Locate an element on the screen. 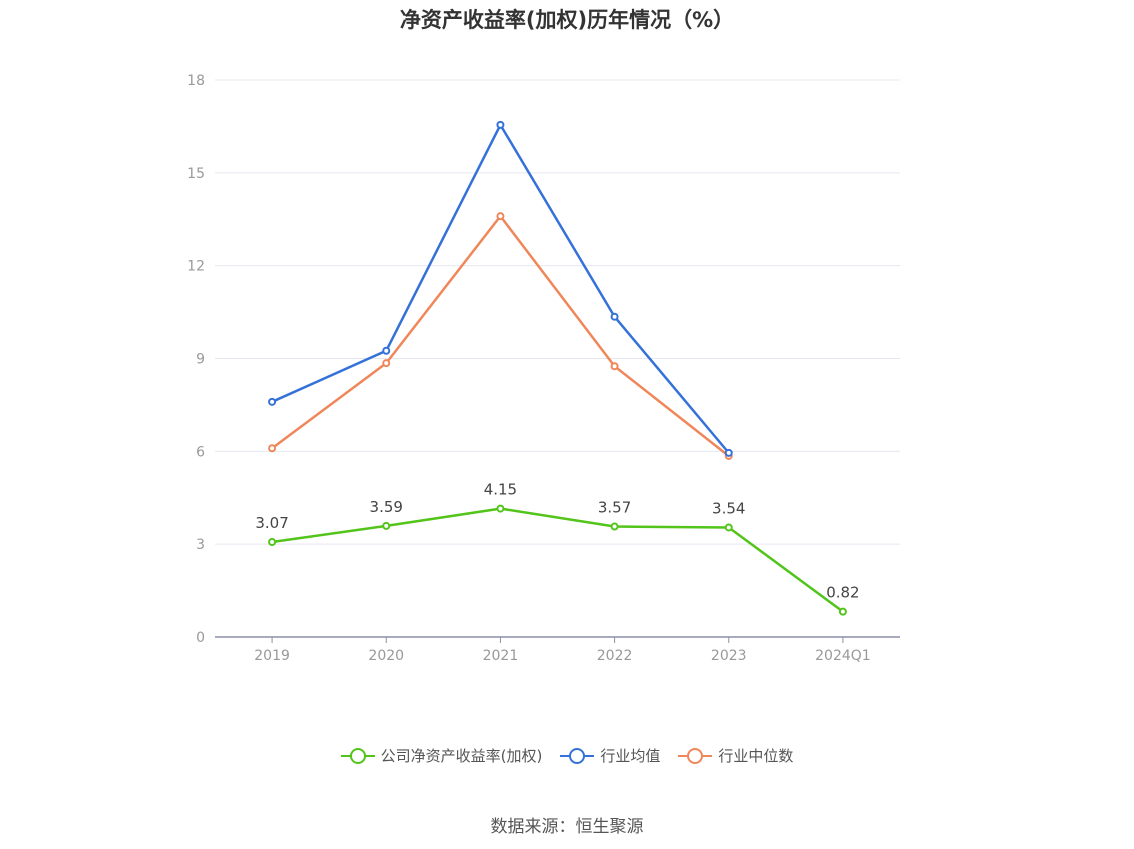 The width and height of the screenshot is (1134, 849). legend-label: 行业均值 is located at coordinates (630, 756).